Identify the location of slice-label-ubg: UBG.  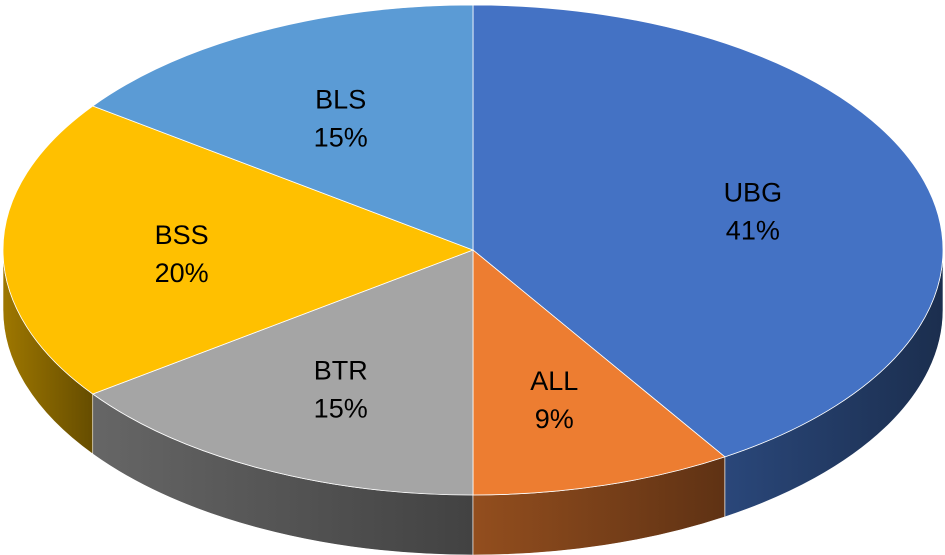
(753, 193).